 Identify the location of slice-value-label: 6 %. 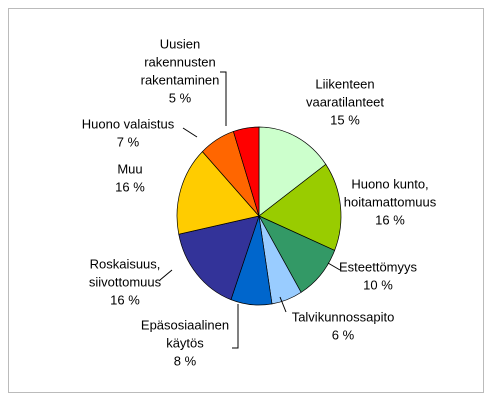
(343, 334).